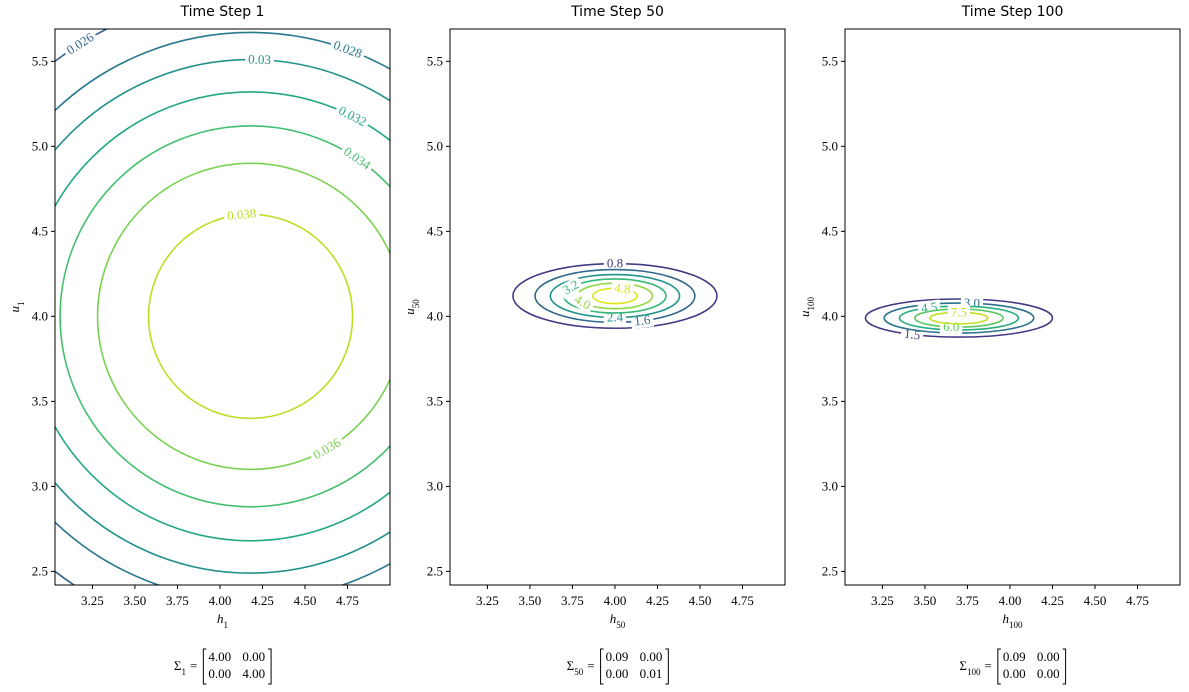  I want to click on contour-label: 6.0, so click(951, 327).